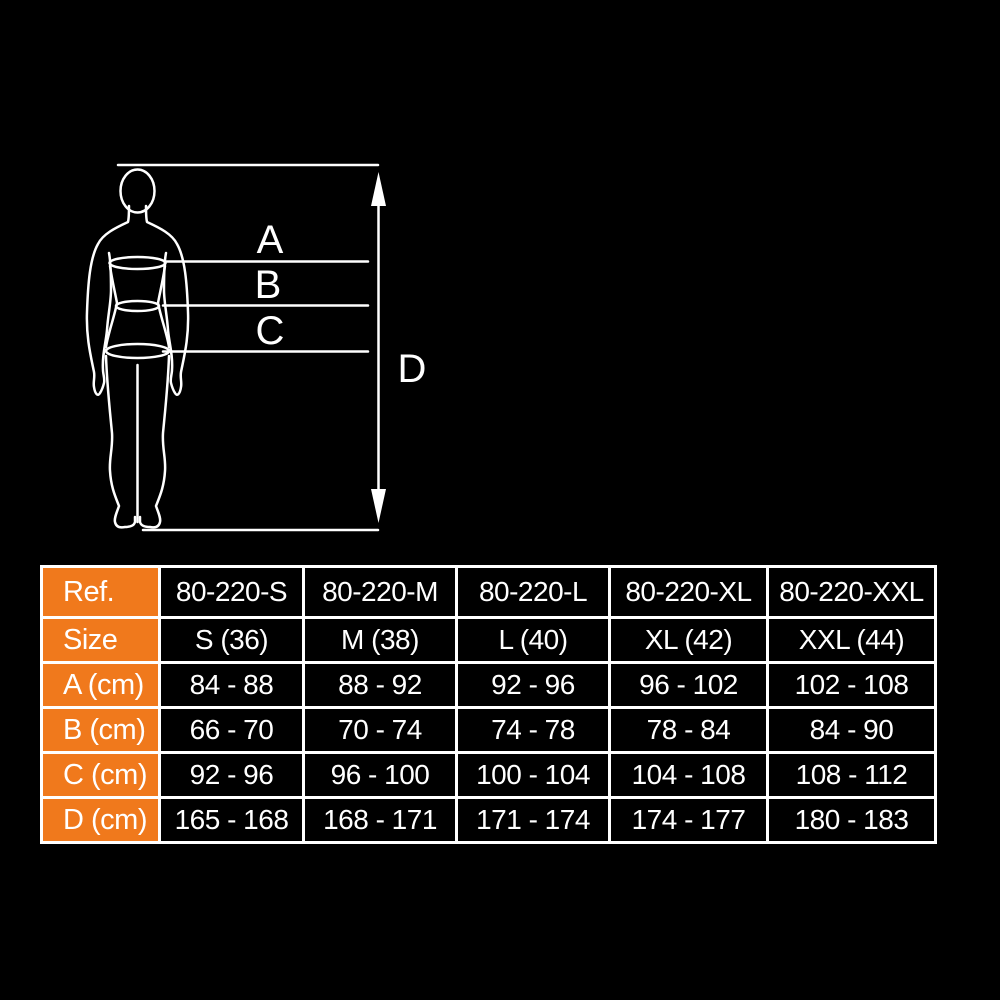 Image resolution: width=1000 pixels, height=1000 pixels. I want to click on human-figure, so click(137, 348).